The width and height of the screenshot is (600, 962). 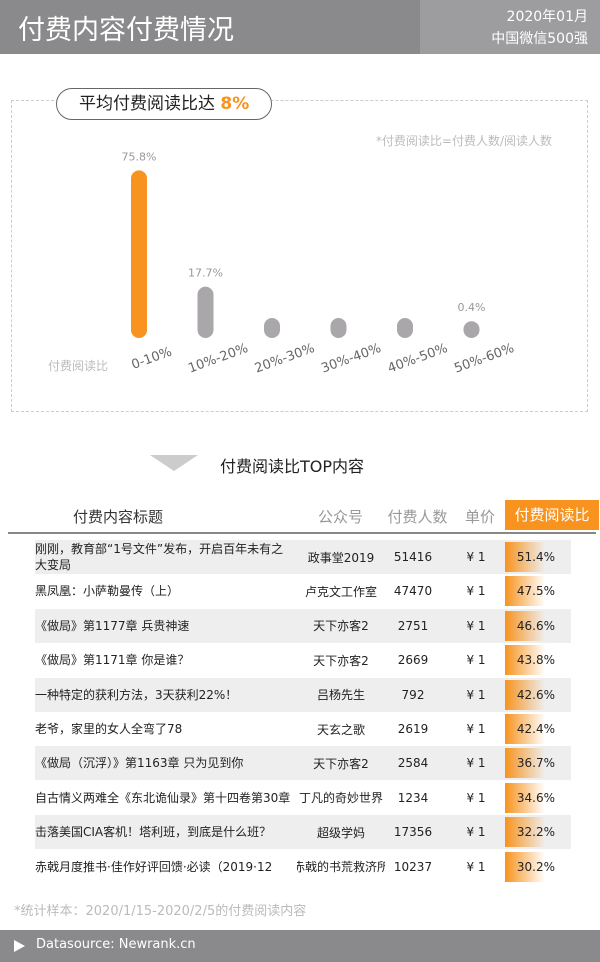 What do you see at coordinates (126, 30) in the screenshot?
I see `page-title: 付费内容付费情况` at bounding box center [126, 30].